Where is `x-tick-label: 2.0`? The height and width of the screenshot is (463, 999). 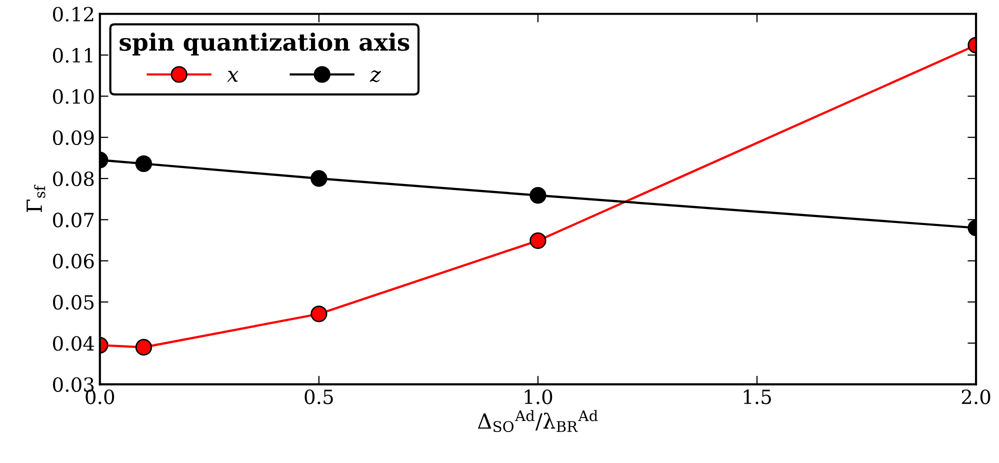 x-tick-label: 2.0 is located at coordinates (976, 396).